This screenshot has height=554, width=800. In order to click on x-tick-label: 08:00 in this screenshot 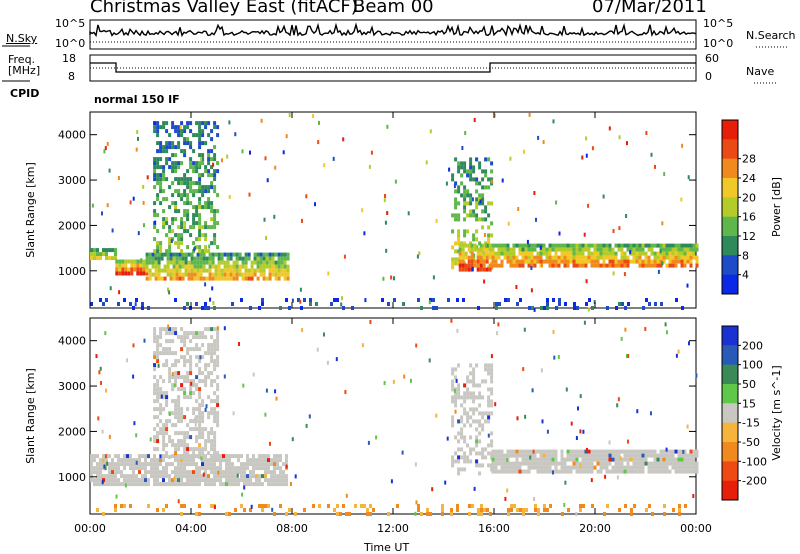, I will do `click(292, 528)`.